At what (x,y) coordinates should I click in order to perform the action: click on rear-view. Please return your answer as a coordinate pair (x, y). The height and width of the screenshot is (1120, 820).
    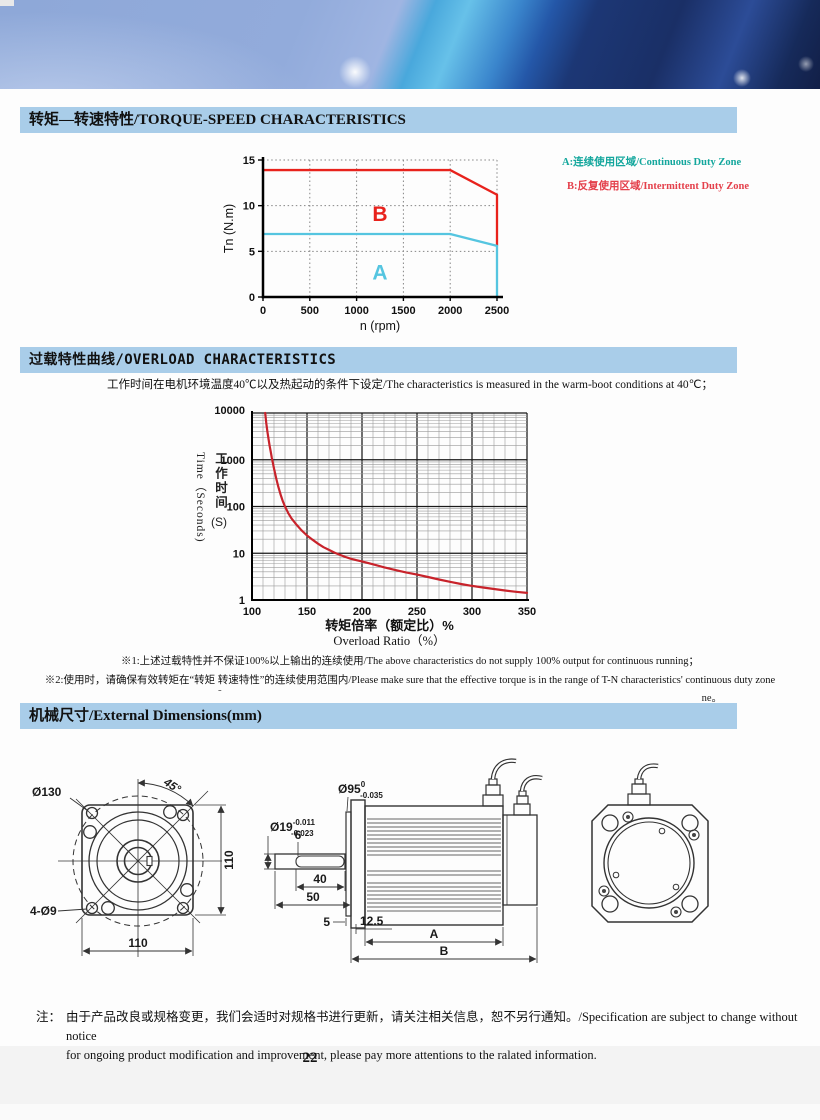
    Looking at the image, I should click on (650, 843).